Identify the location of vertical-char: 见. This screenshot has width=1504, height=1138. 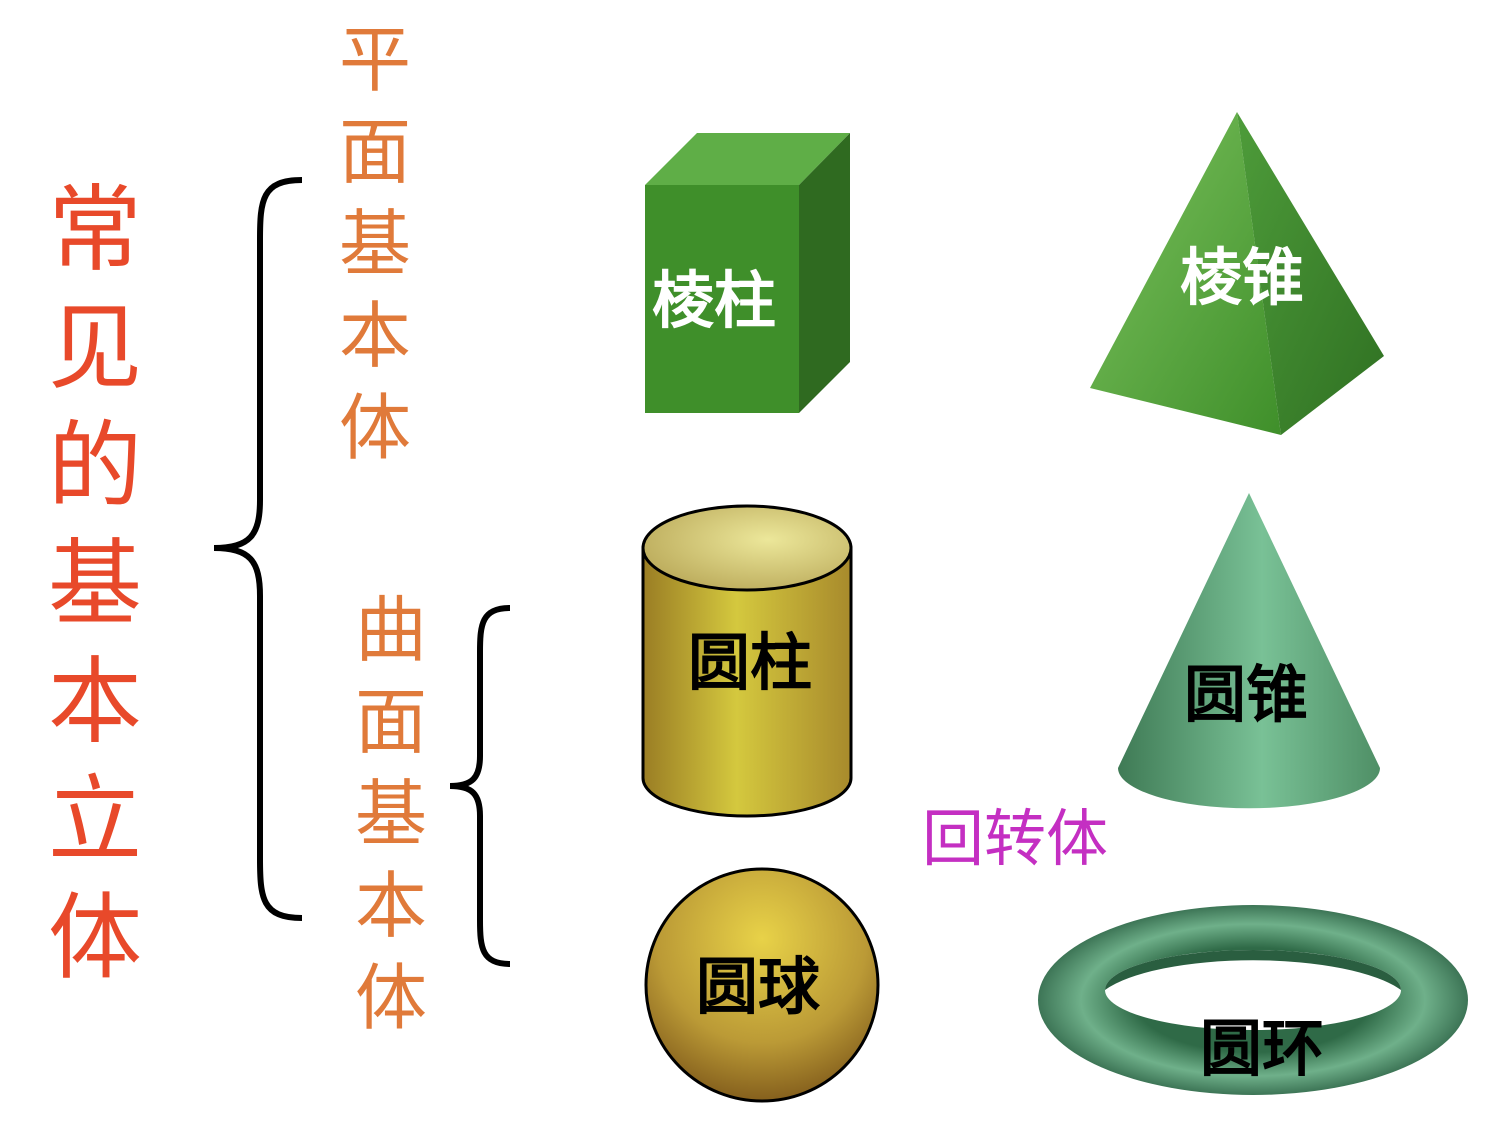
(94, 348).